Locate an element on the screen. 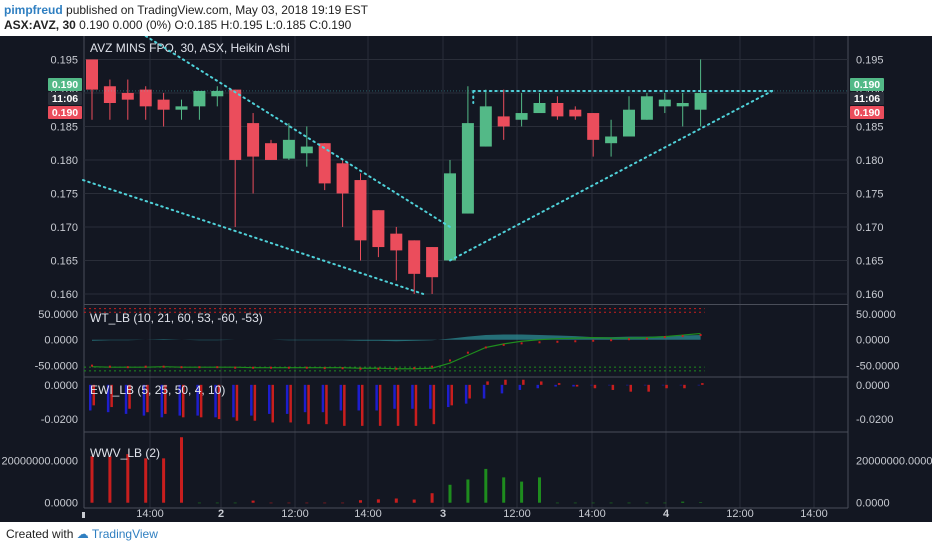 The height and width of the screenshot is (550, 932). price-axis-tick-right: 0.170 is located at coordinates (870, 228).